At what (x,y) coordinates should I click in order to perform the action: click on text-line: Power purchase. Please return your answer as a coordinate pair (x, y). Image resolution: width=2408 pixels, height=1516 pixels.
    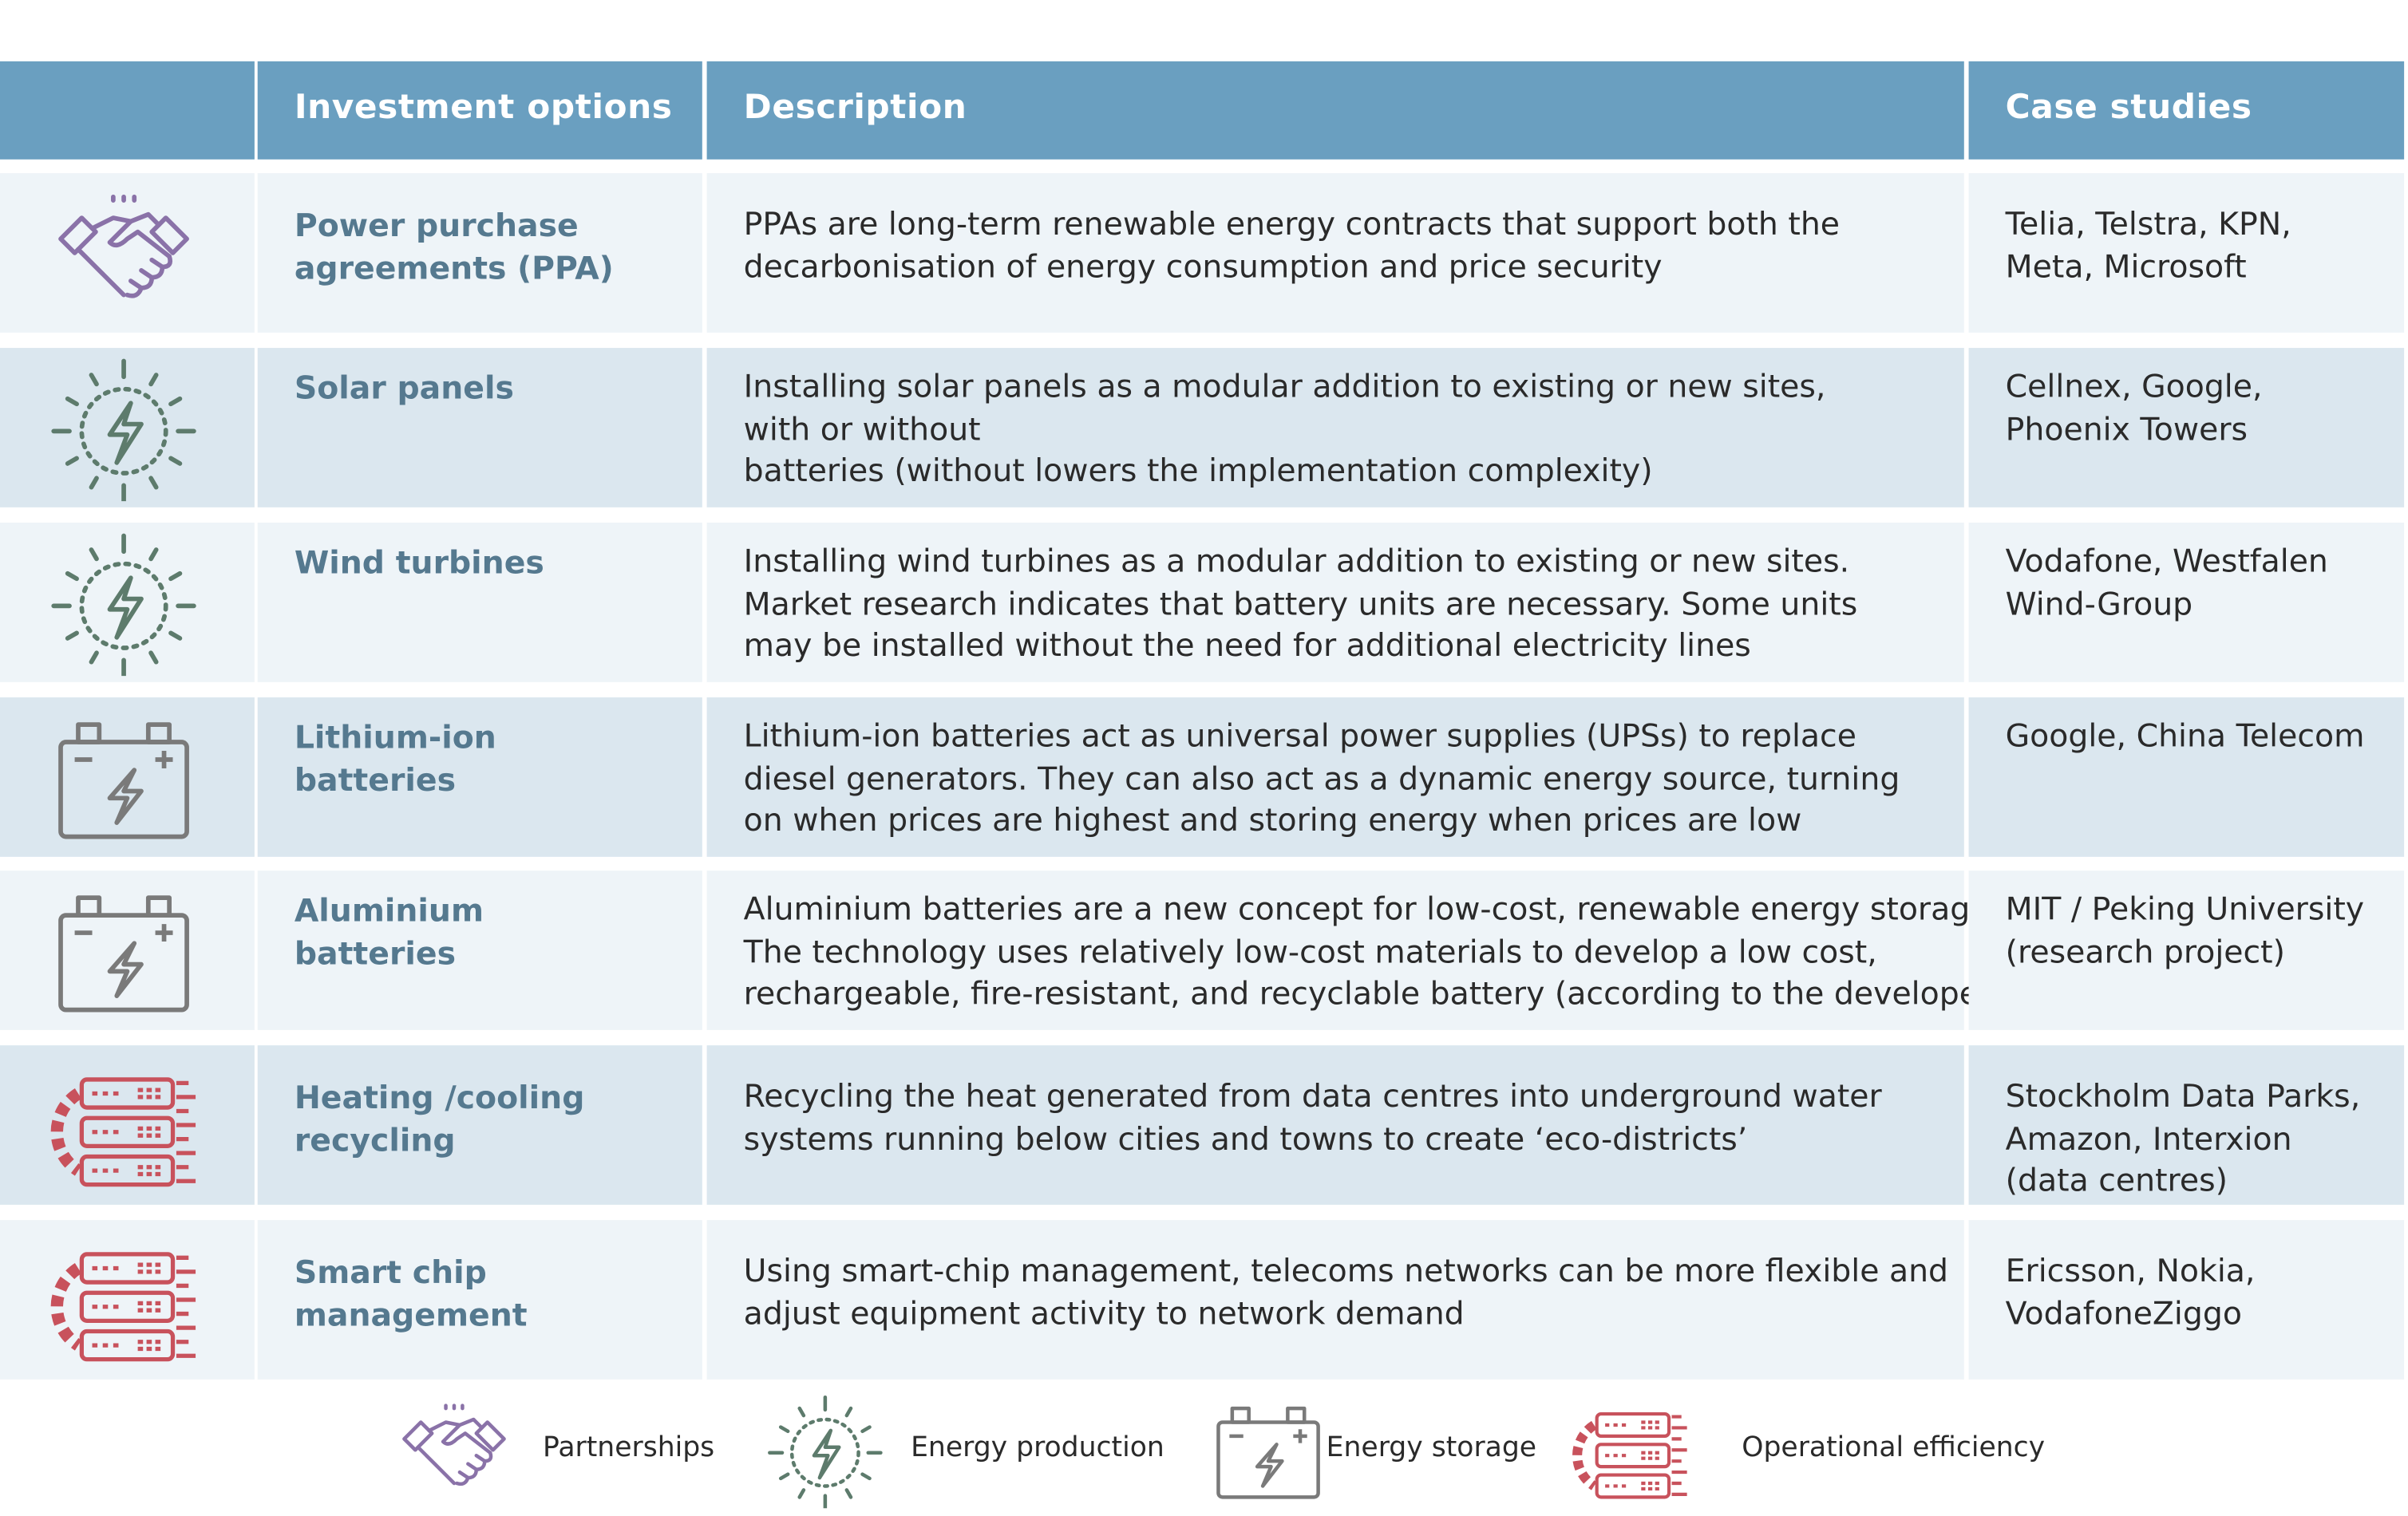
    Looking at the image, I should click on (436, 225).